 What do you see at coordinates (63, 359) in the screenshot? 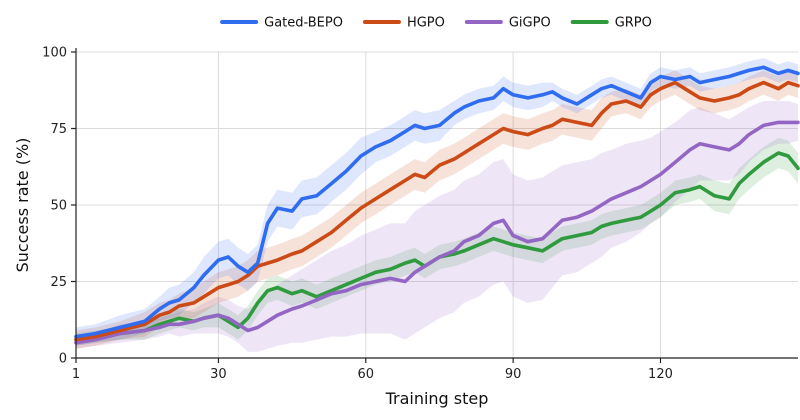
I see `y-tick-label: 0` at bounding box center [63, 359].